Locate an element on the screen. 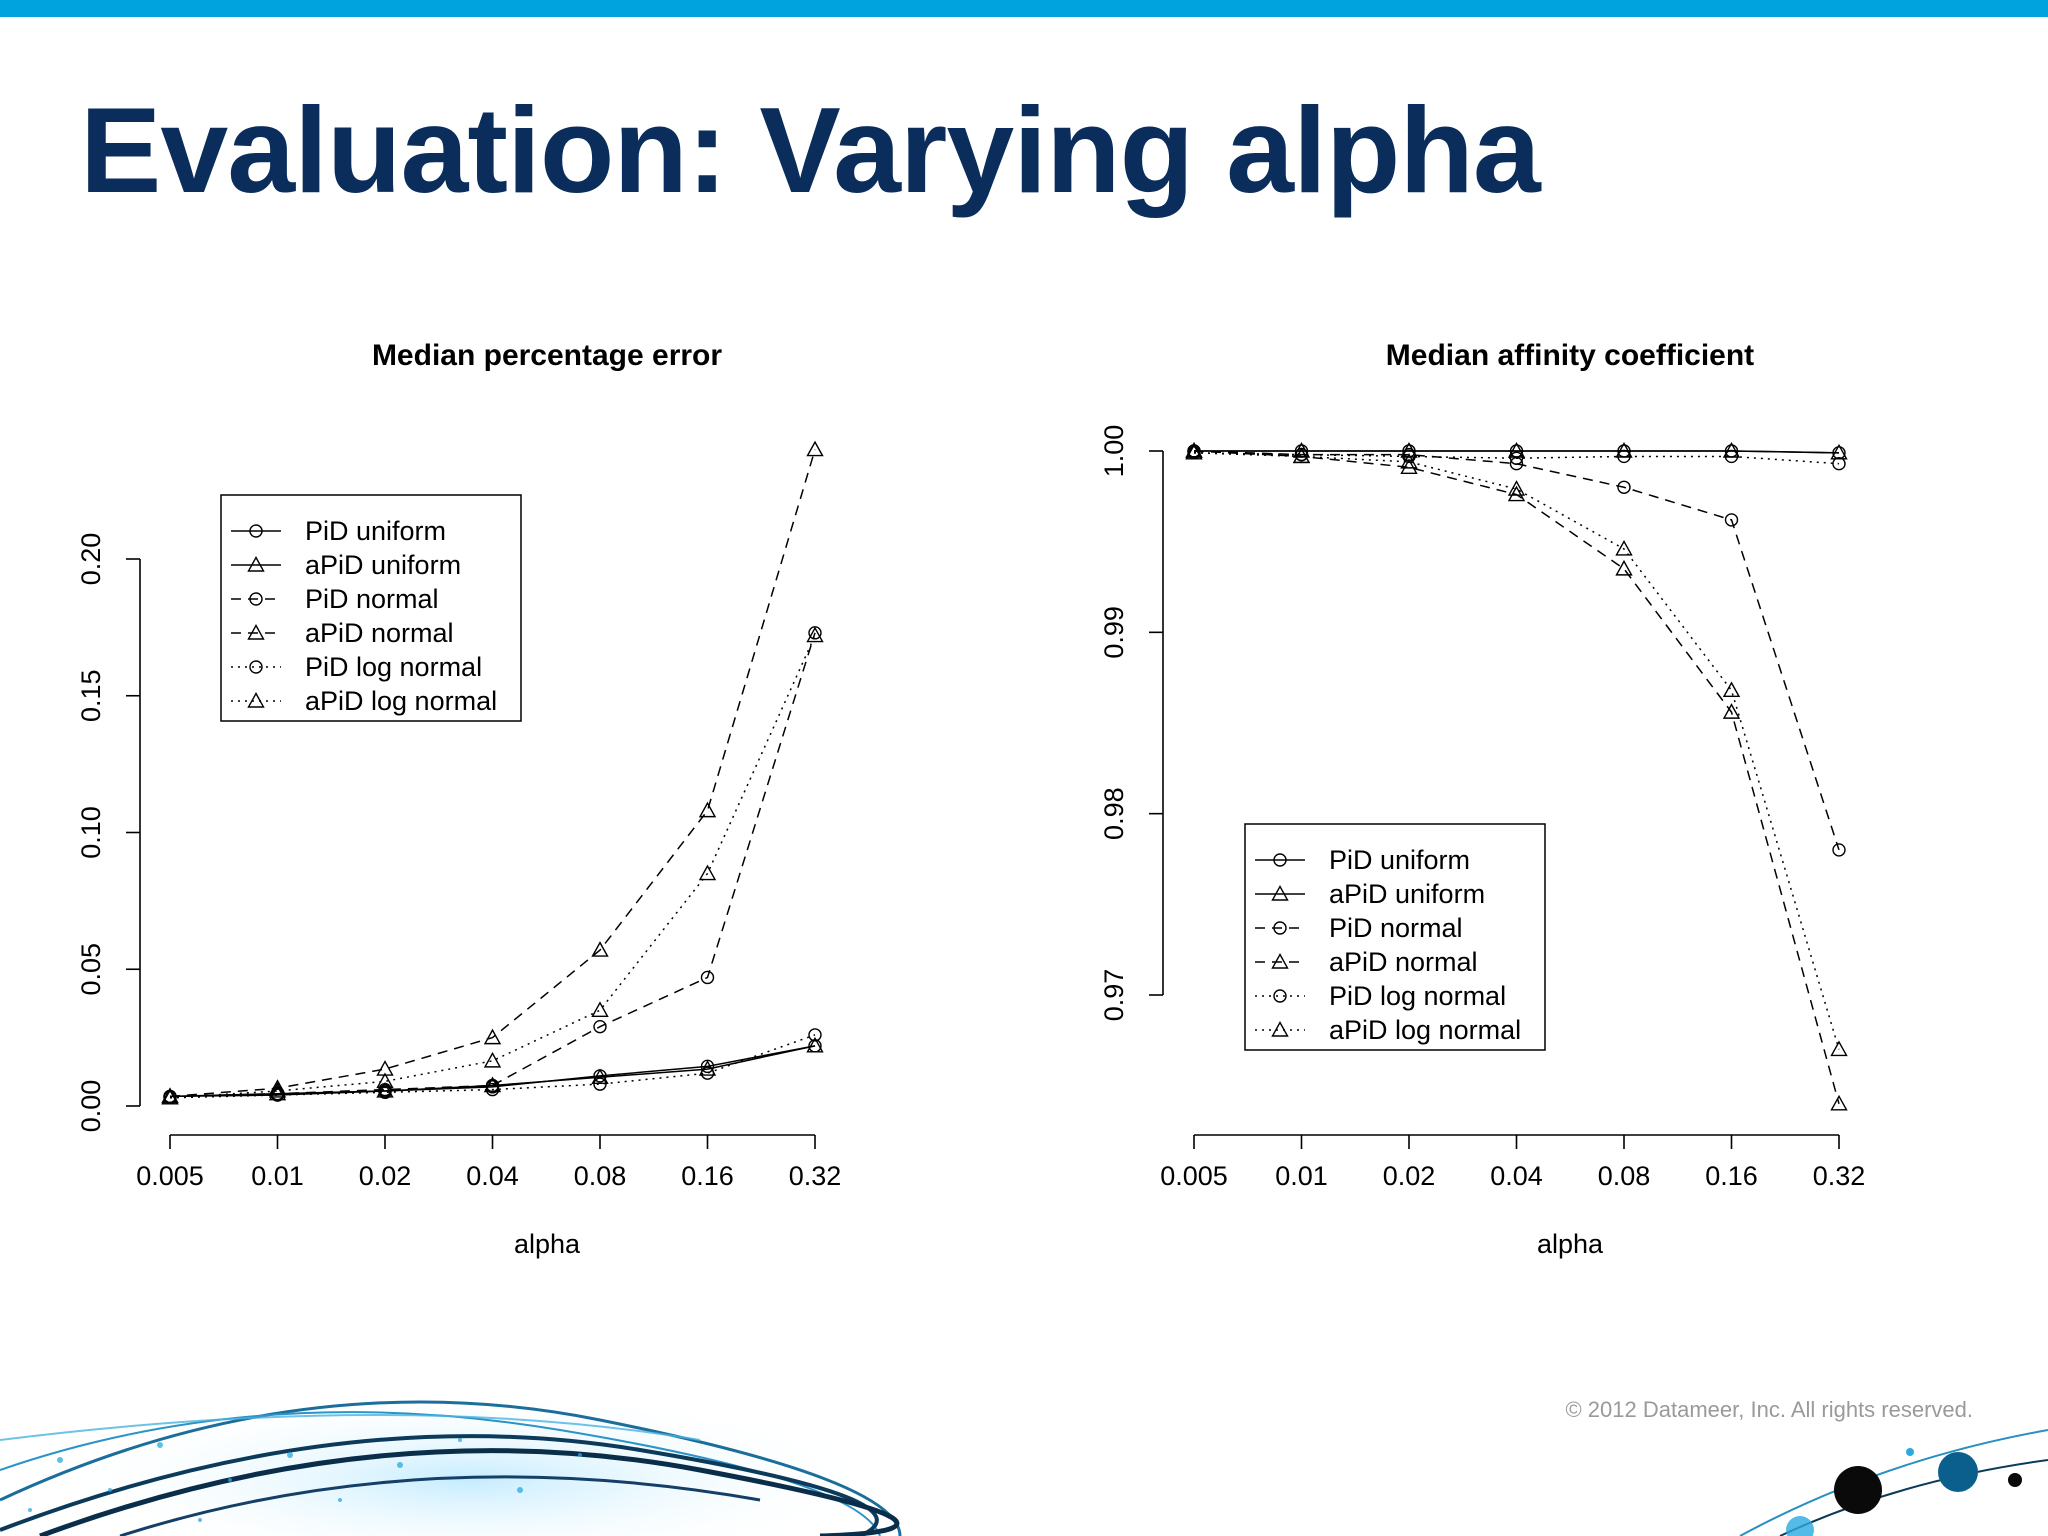  y-tick-label: 0.99 is located at coordinates (1114, 632).